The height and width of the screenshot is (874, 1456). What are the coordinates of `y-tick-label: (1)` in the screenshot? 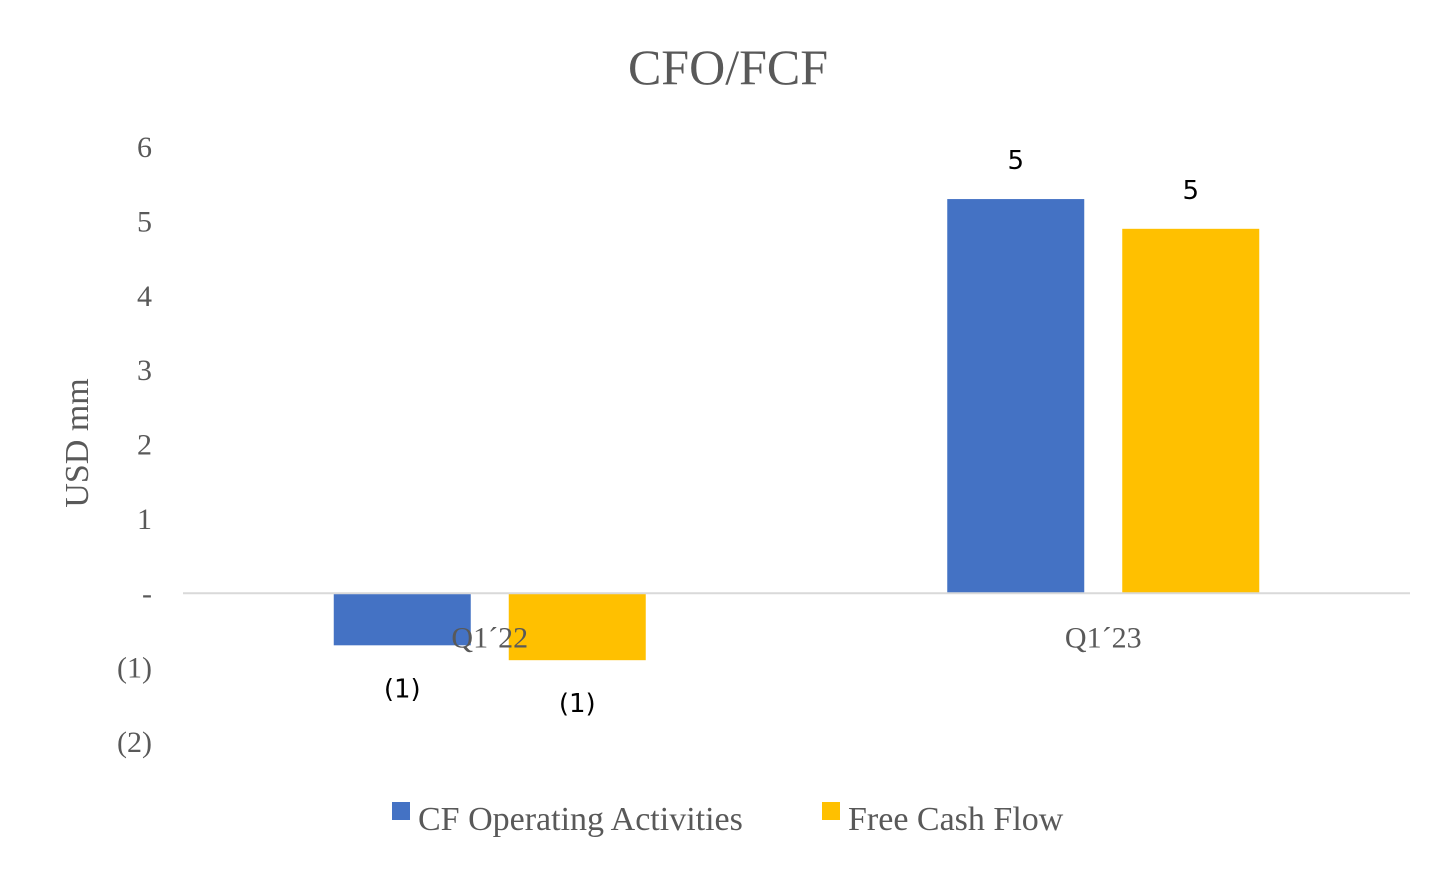 It's located at (134, 668).